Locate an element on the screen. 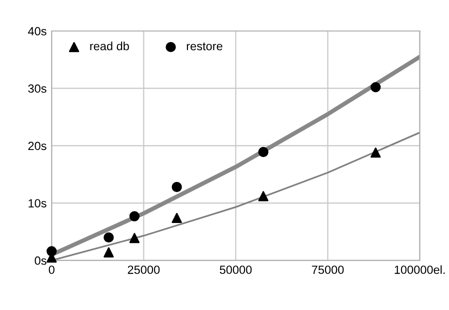 The image size is (449, 310). y-tick-label: 0s is located at coordinates (40, 260).